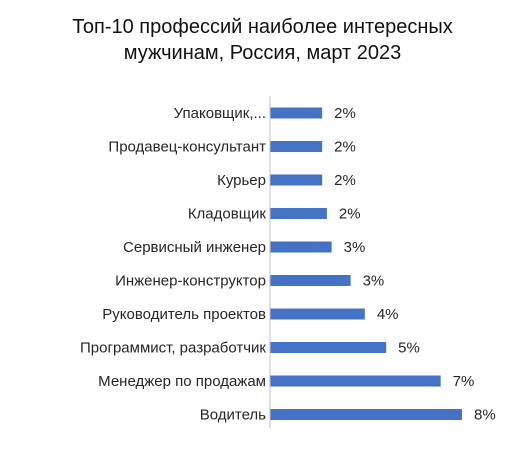  What do you see at coordinates (409, 348) in the screenshot?
I see `data-label: 5%` at bounding box center [409, 348].